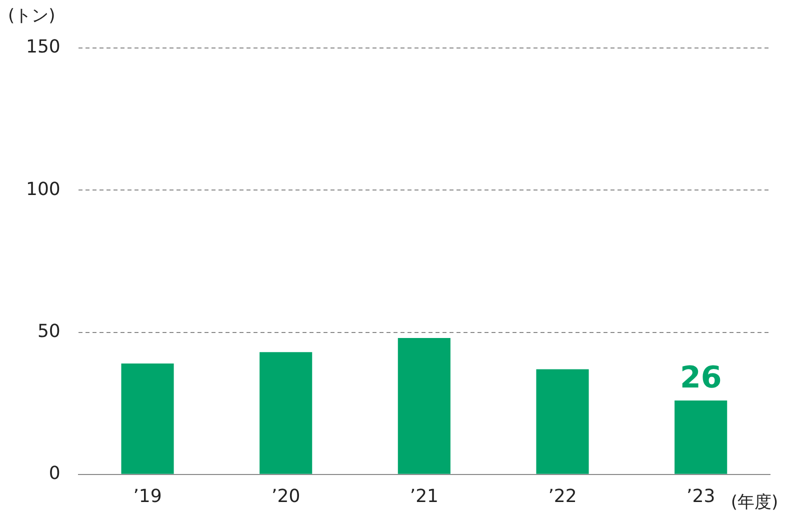 This screenshot has width=810, height=526. I want to click on y-tick-label: 0, so click(54, 473).